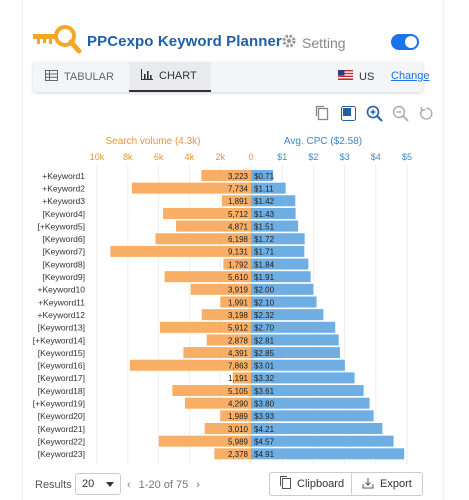  What do you see at coordinates (322, 113) in the screenshot?
I see `copy-icon` at bounding box center [322, 113].